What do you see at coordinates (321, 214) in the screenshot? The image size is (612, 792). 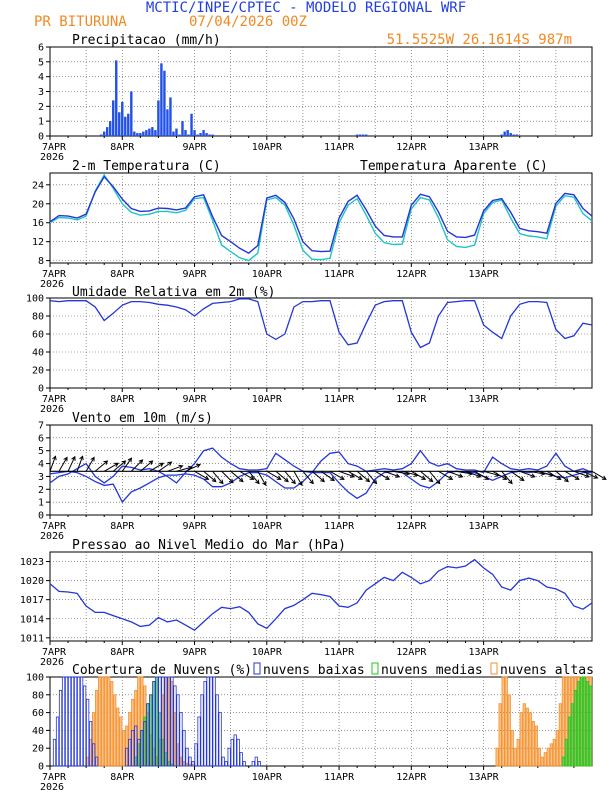 I see `temperature-line` at bounding box center [321, 214].